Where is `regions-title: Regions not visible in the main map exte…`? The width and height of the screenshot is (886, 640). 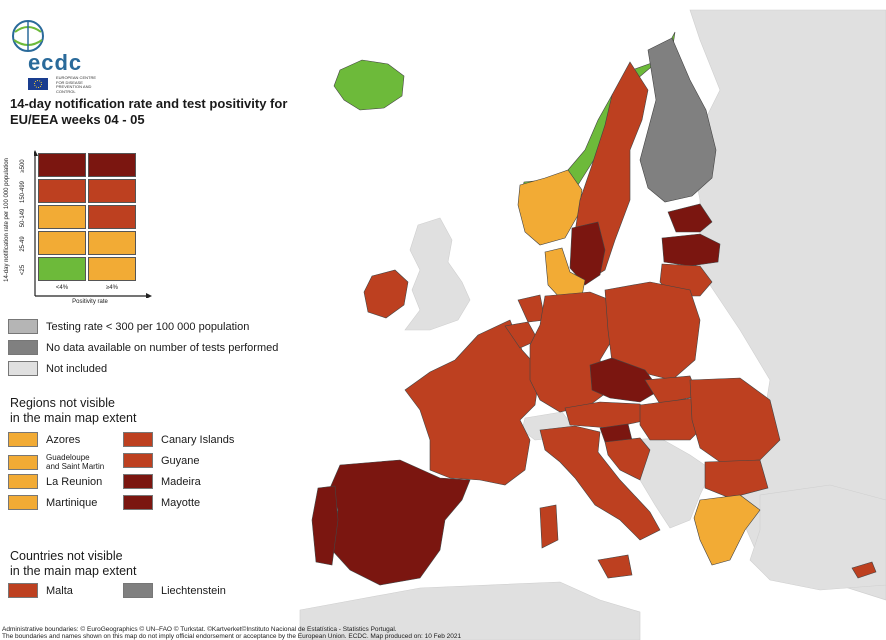 regions-title: Regions not visible in the main map exte… is located at coordinates (73, 410).